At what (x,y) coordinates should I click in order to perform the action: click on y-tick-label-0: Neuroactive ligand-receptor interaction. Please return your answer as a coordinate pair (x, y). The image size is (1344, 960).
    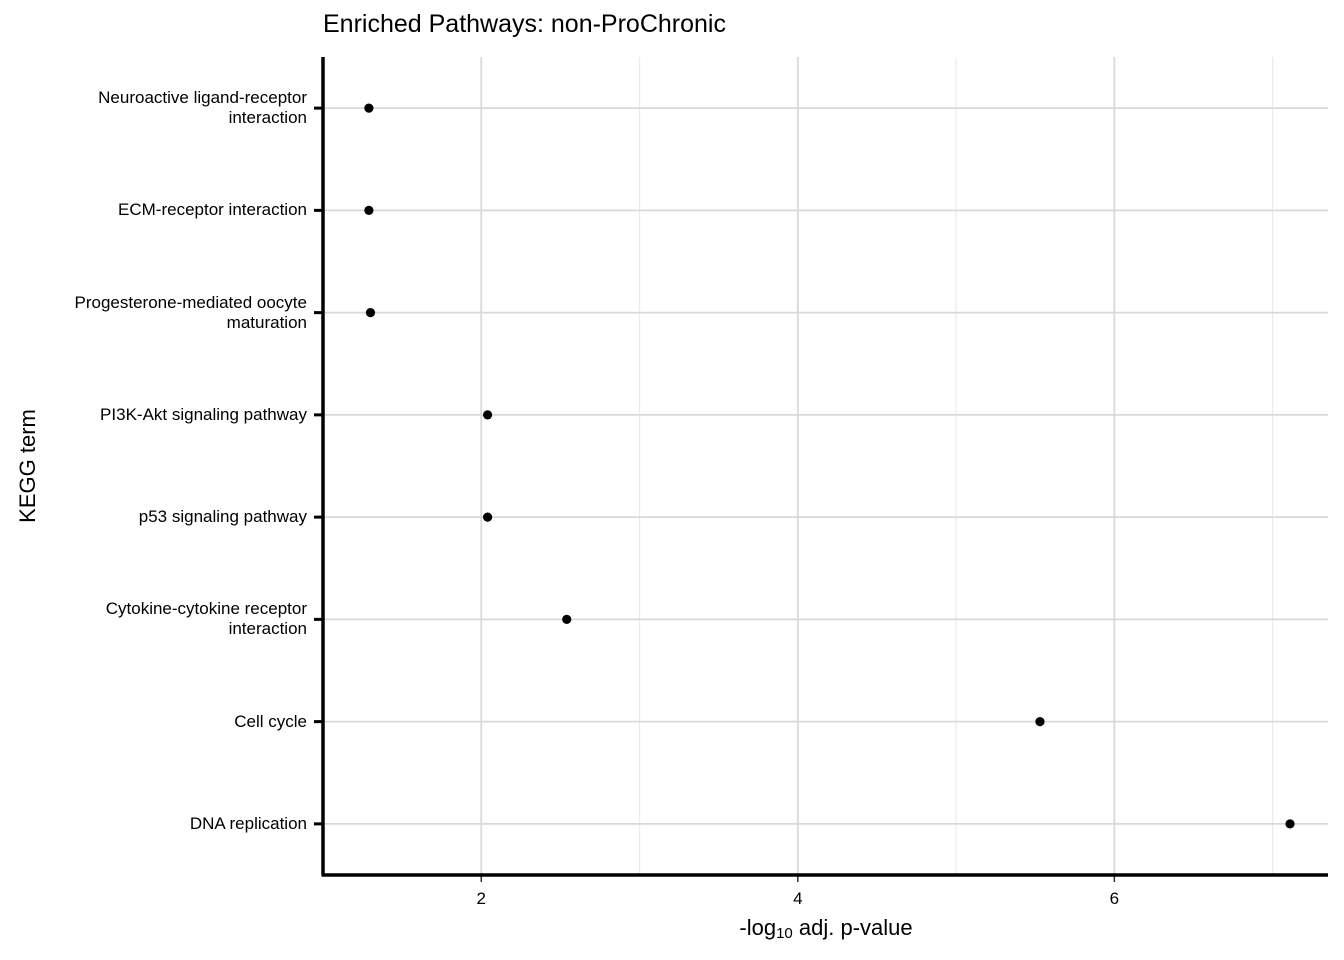
    Looking at the image, I should click on (202, 108).